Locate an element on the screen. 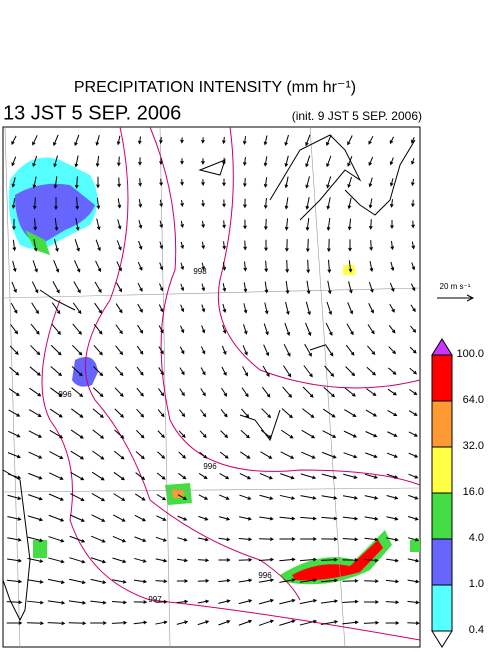  colorbar-segment is located at coordinates (442, 378).